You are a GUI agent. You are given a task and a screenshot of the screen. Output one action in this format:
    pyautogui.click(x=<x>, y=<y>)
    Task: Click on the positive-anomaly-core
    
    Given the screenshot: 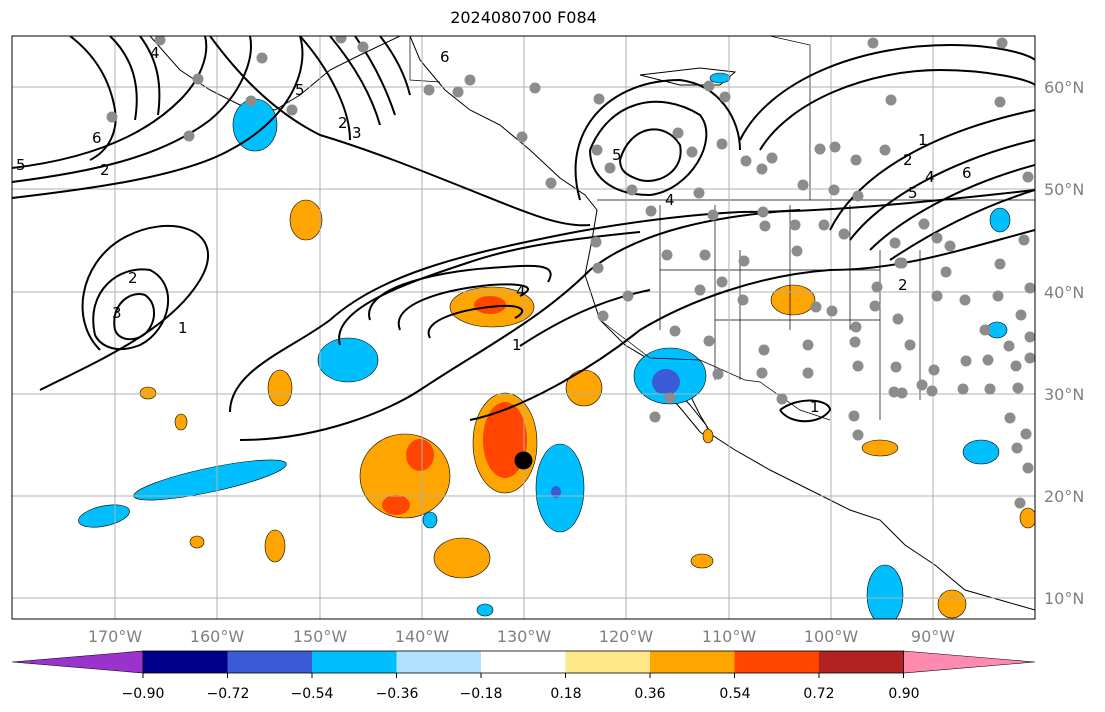 What is the action you would take?
    pyautogui.click(x=420, y=455)
    